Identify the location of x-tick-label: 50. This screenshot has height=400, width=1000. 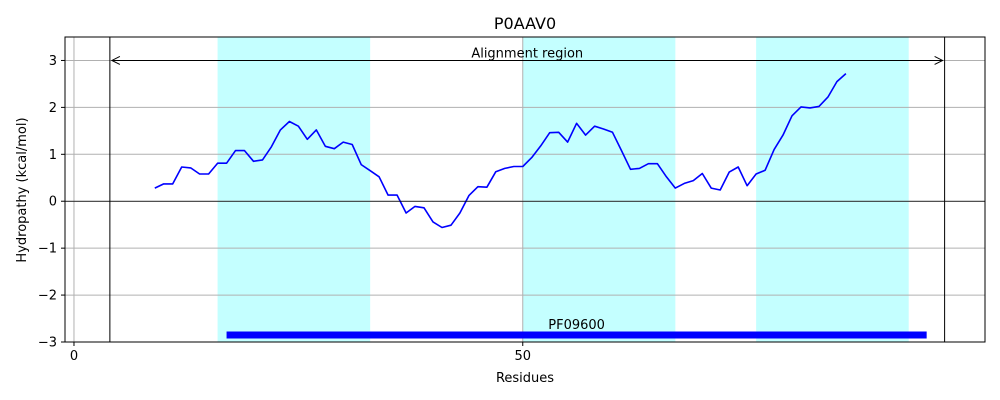
(522, 356).